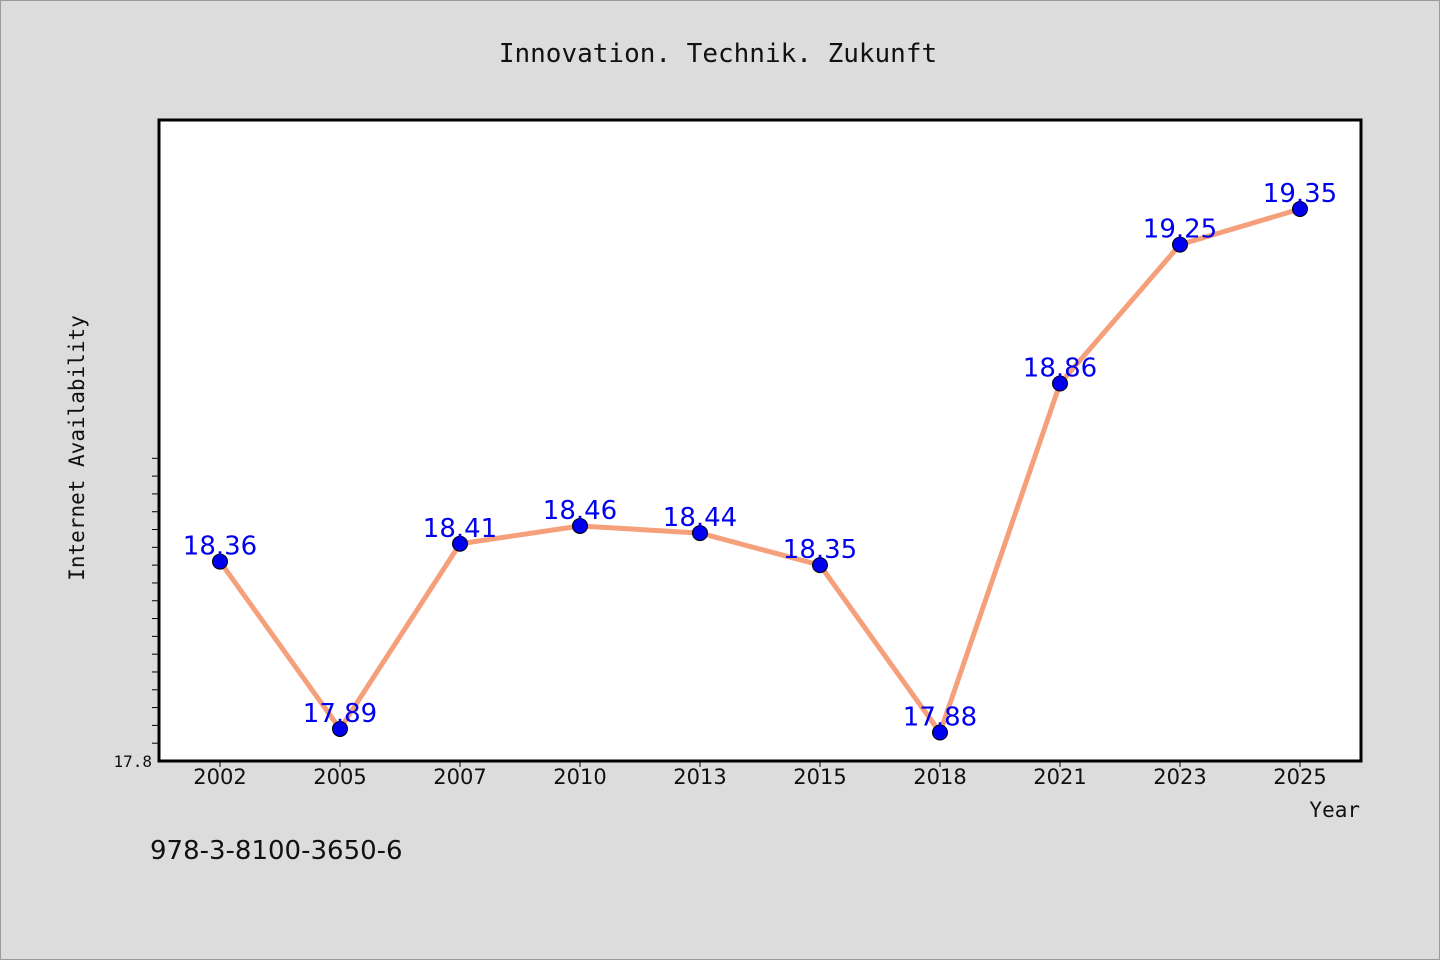 This screenshot has width=1440, height=960. Describe the element at coordinates (77, 448) in the screenshot. I see `y-axis-label: Internet Availability` at that location.